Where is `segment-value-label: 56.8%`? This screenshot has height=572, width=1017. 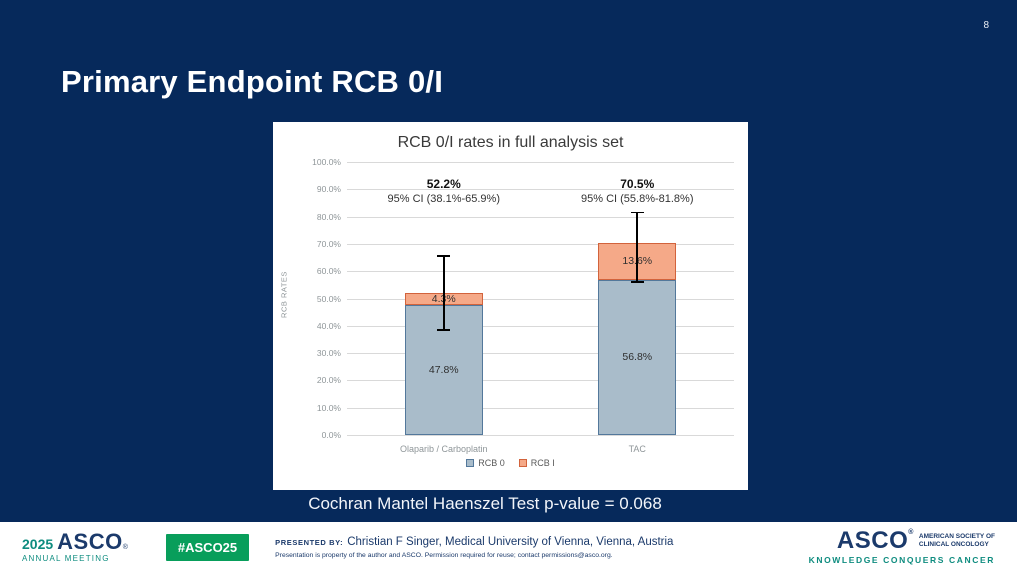
segment-value-label: 56.8% is located at coordinates (637, 357).